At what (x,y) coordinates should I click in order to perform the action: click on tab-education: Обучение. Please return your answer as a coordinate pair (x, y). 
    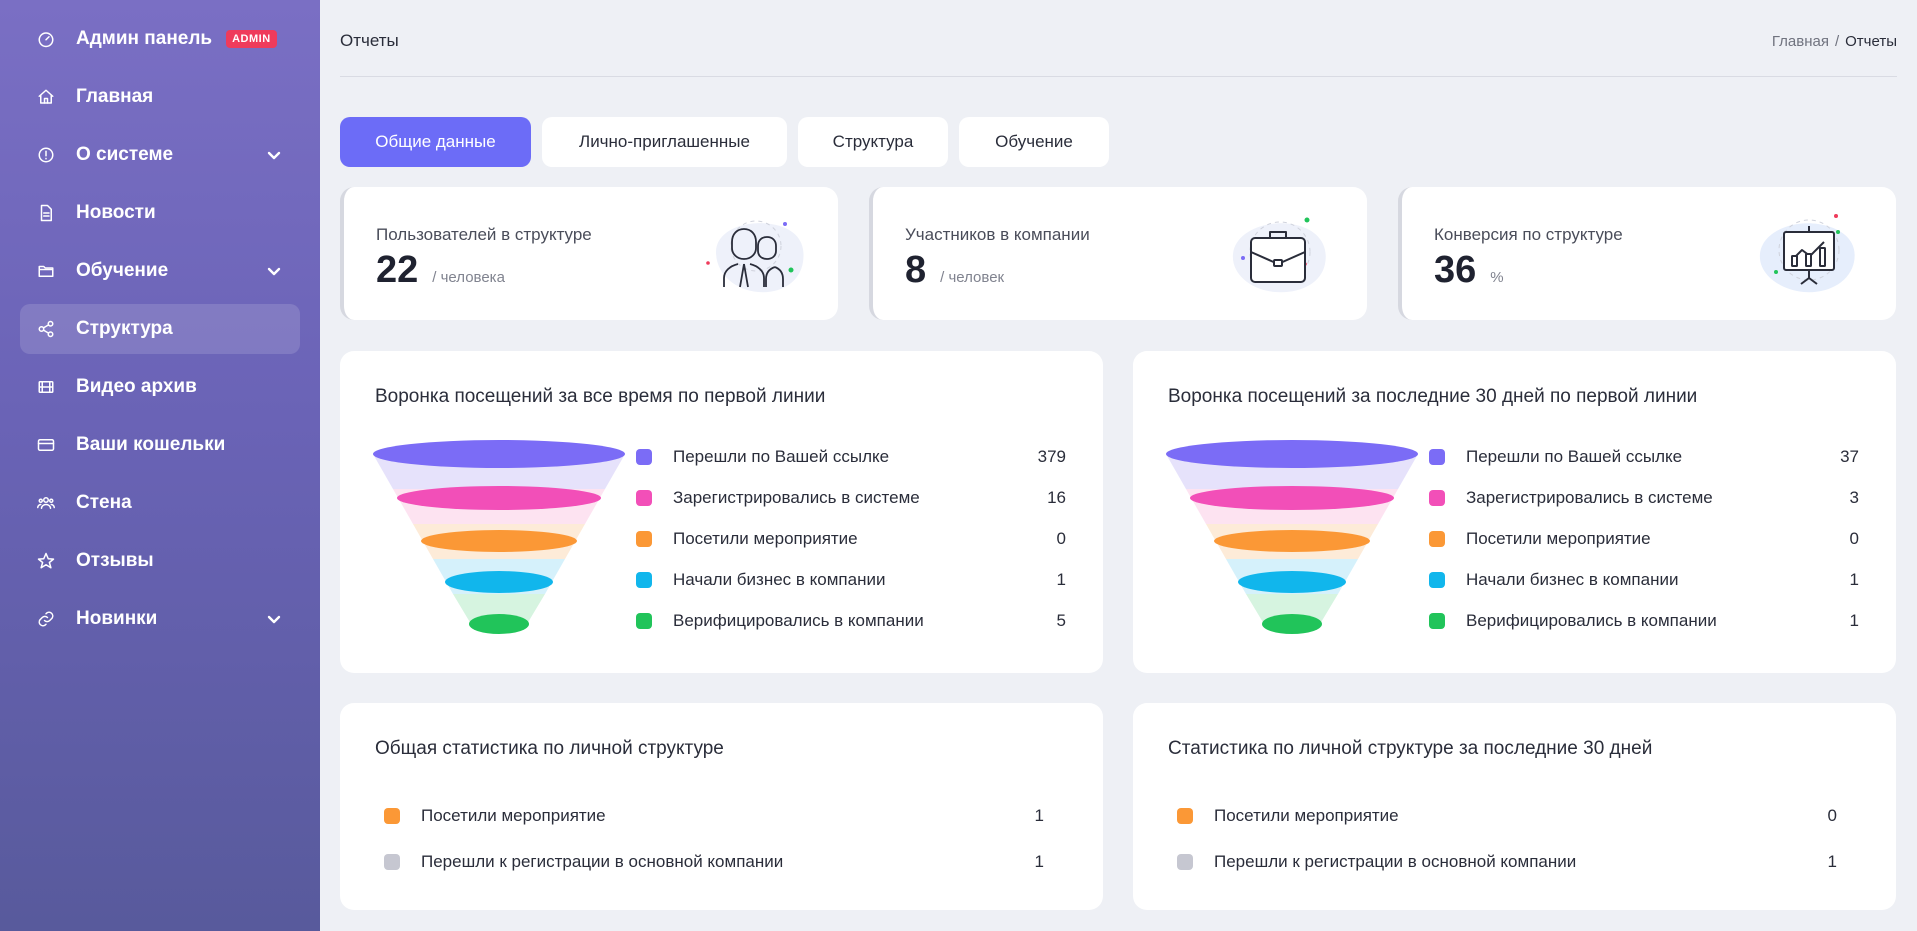
    Looking at the image, I should click on (1034, 142).